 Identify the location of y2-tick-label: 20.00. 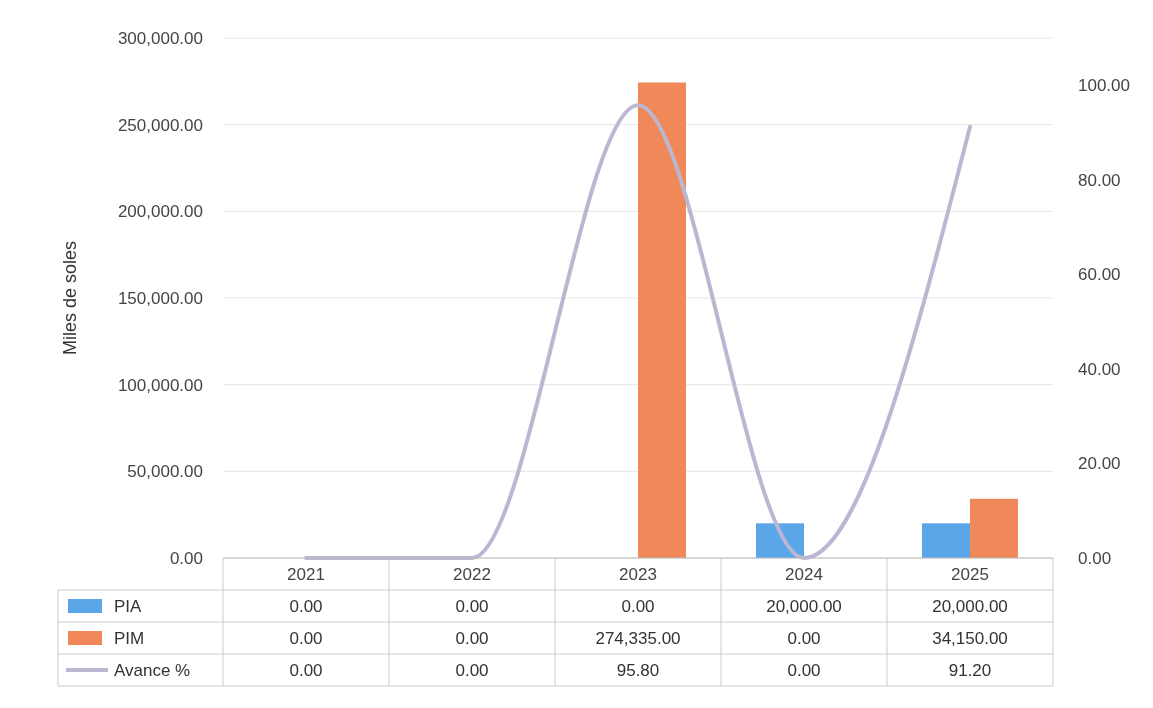
(1099, 464).